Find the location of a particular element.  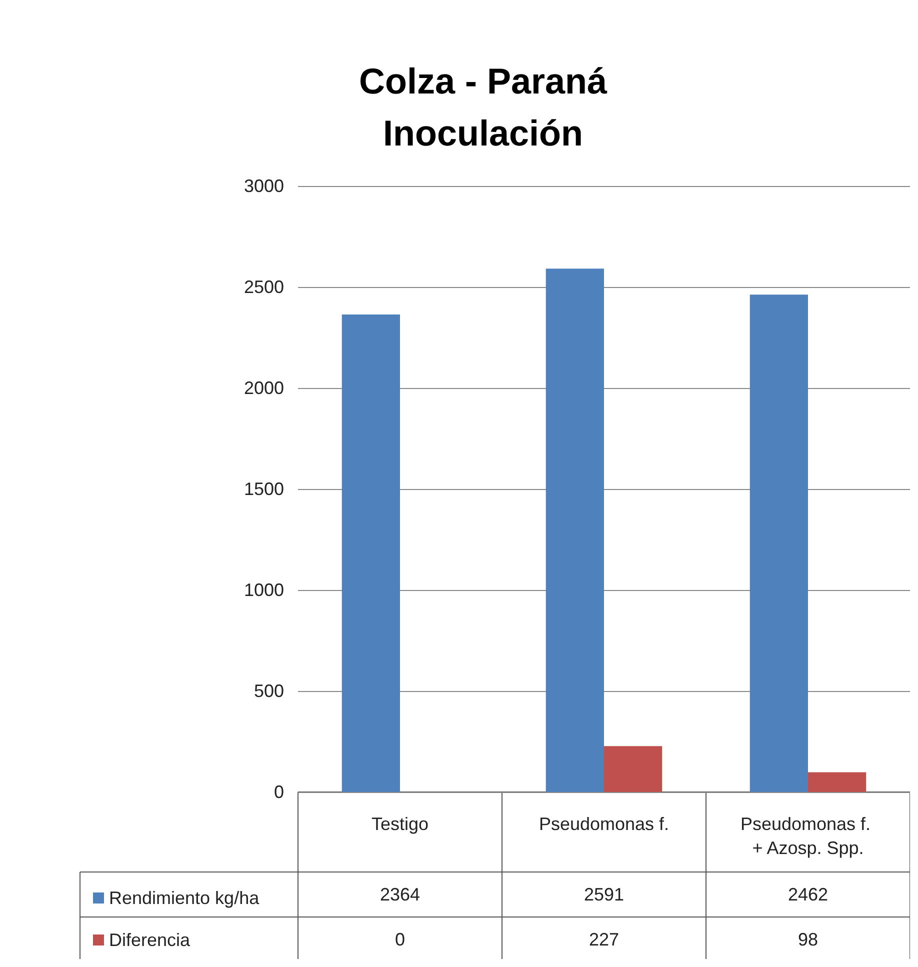

chart-title: Colza - Paraná Inoculación is located at coordinates (483, 107).